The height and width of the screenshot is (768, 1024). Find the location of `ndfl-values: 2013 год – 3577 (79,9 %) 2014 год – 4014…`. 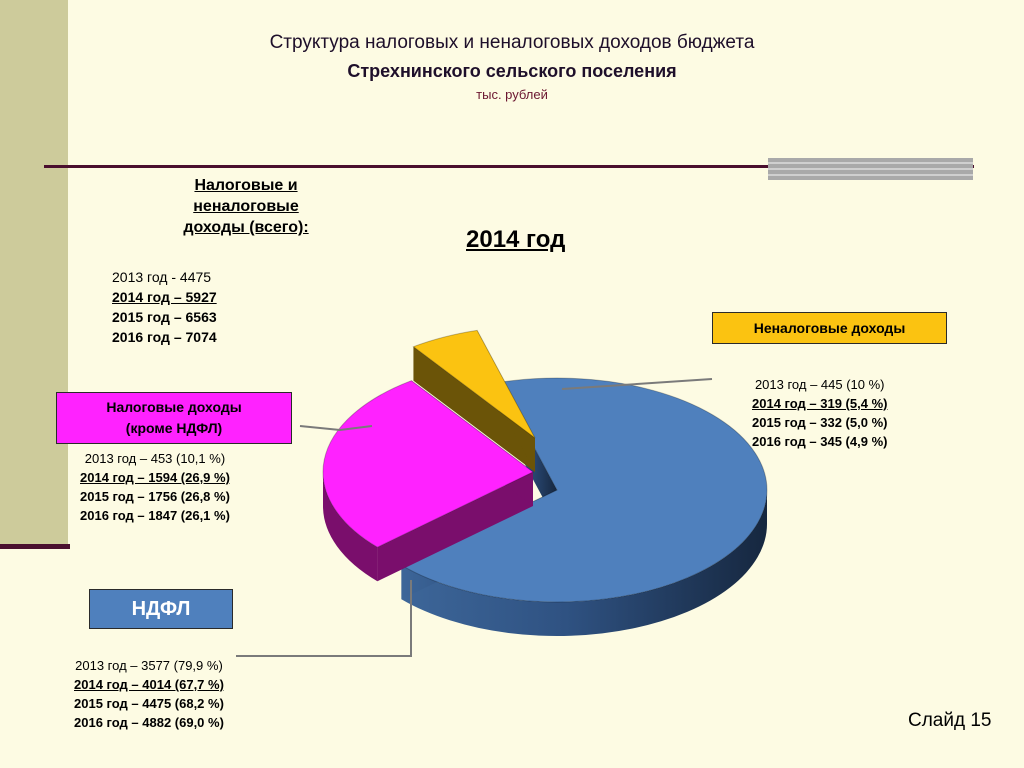

ndfl-values: 2013 год – 3577 (79,9 %) 2014 год – 4014… is located at coordinates (149, 694).